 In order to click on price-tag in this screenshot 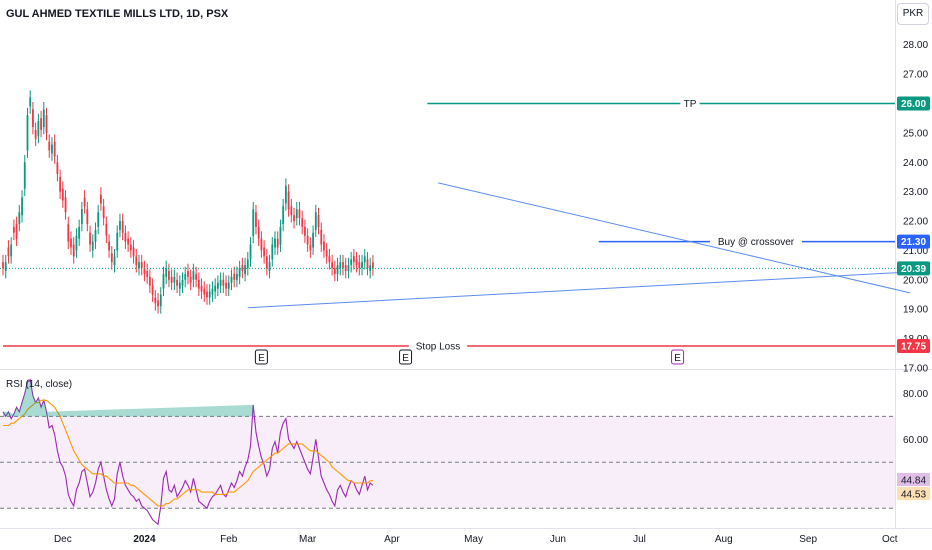, I will do `click(913, 241)`.